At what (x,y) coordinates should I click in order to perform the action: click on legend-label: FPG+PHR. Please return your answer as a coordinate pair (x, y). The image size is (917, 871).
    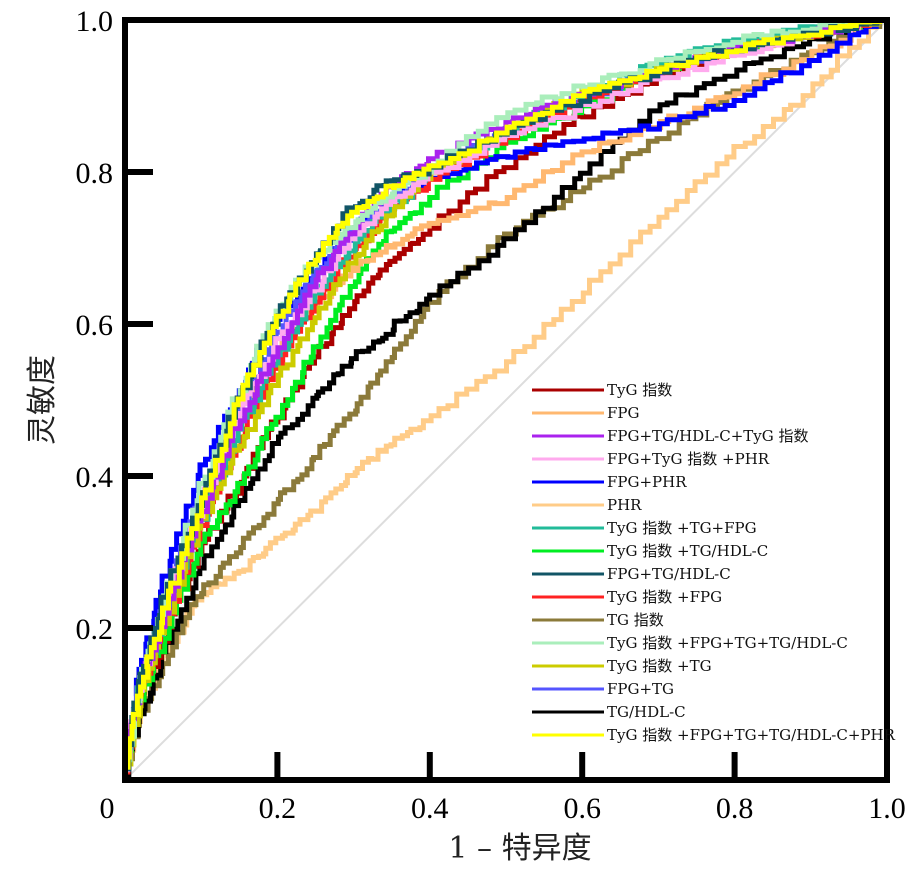
    Looking at the image, I should click on (647, 482).